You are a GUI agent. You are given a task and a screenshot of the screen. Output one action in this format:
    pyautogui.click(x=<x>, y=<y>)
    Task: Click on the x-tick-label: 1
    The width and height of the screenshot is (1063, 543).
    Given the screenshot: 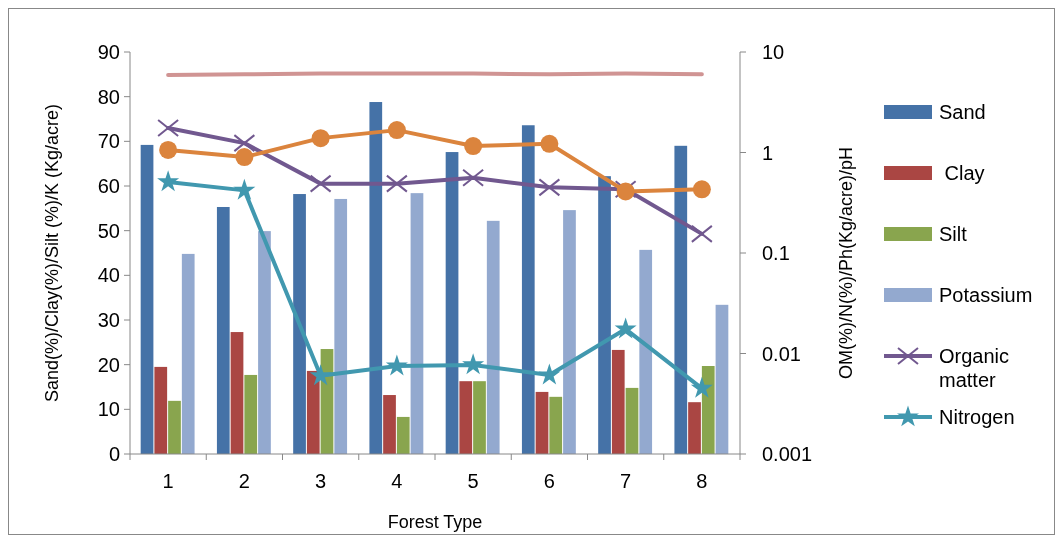 What is the action you would take?
    pyautogui.click(x=168, y=481)
    